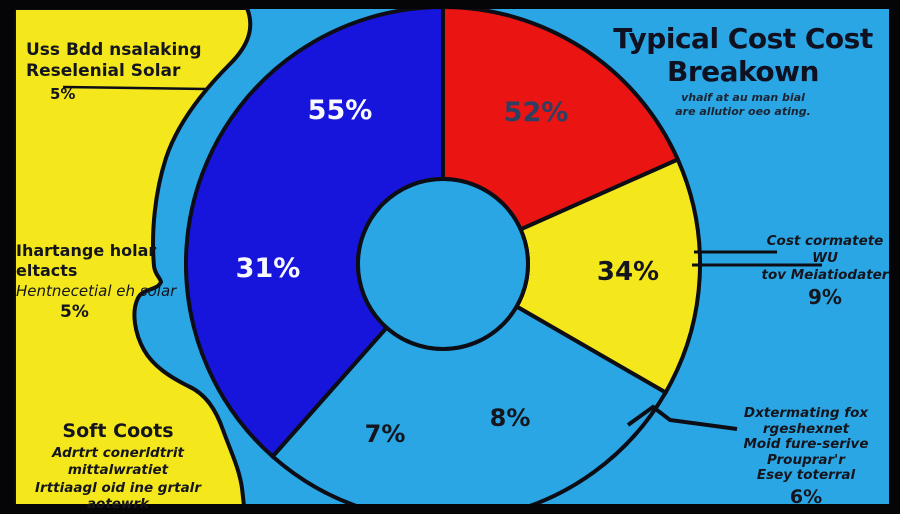  What do you see at coordinates (118, 431) in the screenshot?
I see `callout-bottom-left-title: Soft Coots` at bounding box center [118, 431].